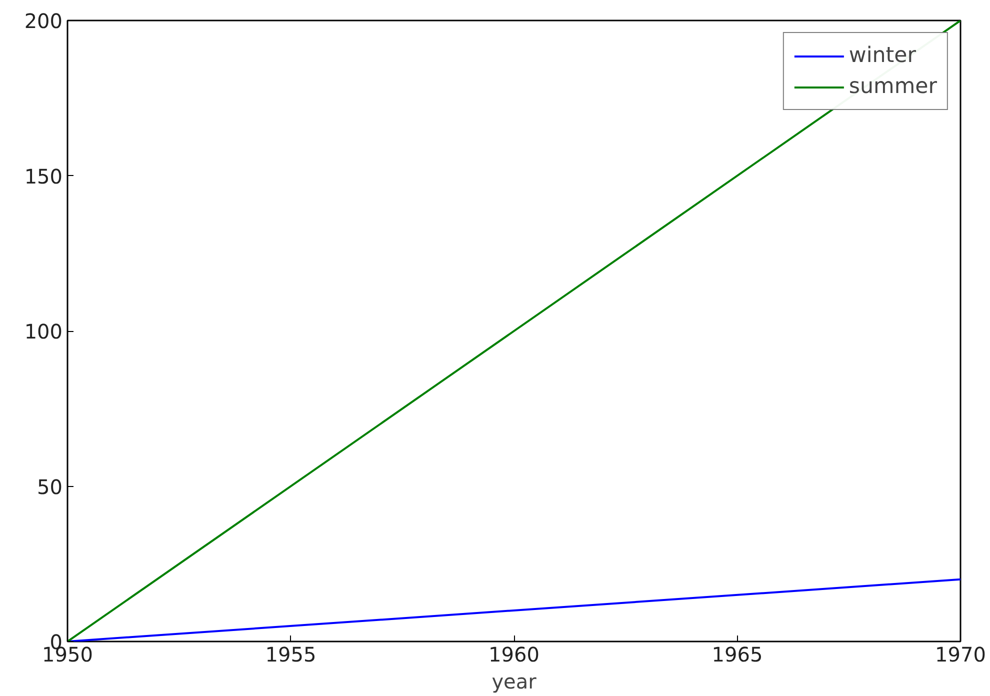 This screenshot has height=696, width=990. Describe the element at coordinates (50, 486) in the screenshot. I see `y-tick-label: 50` at that location.